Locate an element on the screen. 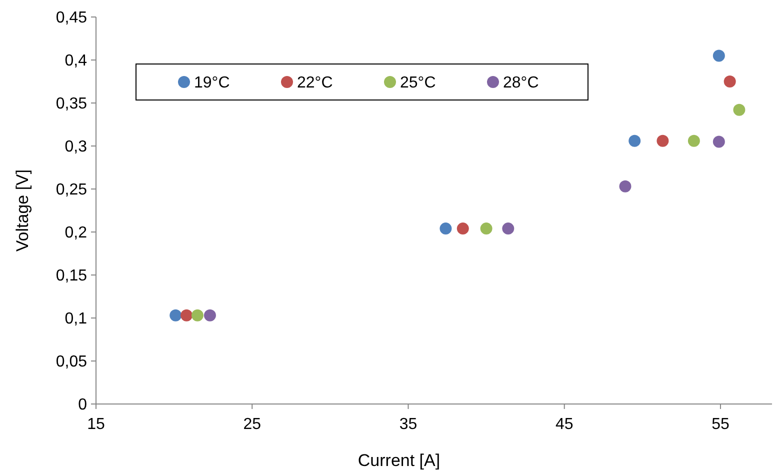  y-axis-title: Voltage [V] is located at coordinates (22, 210).